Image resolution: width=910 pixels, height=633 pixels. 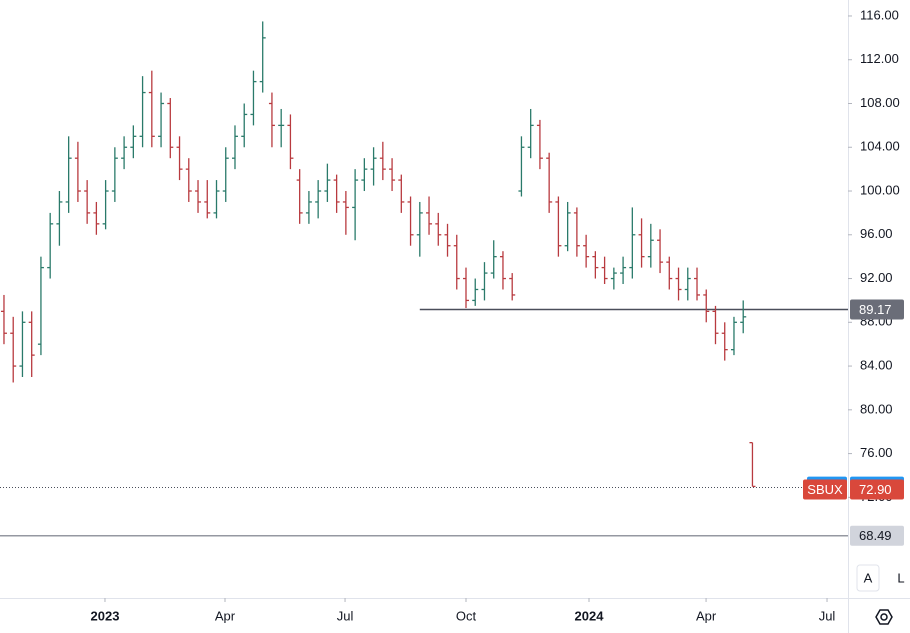 I want to click on y-tick-label: 80.00, so click(x=876, y=408).